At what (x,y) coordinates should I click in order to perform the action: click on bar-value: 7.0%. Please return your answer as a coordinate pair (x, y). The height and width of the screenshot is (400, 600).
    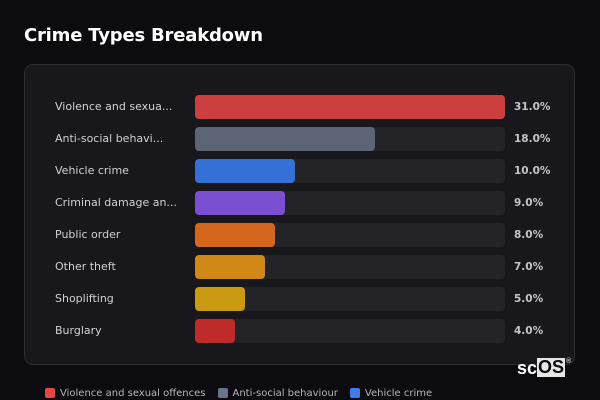
    Looking at the image, I should click on (529, 267).